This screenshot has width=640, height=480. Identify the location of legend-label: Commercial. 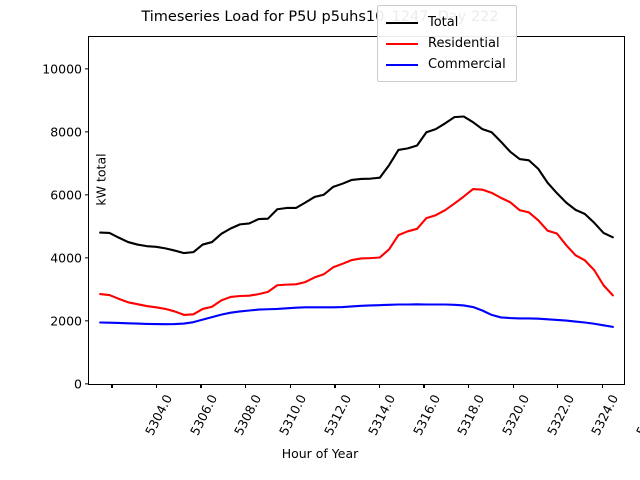
(467, 64).